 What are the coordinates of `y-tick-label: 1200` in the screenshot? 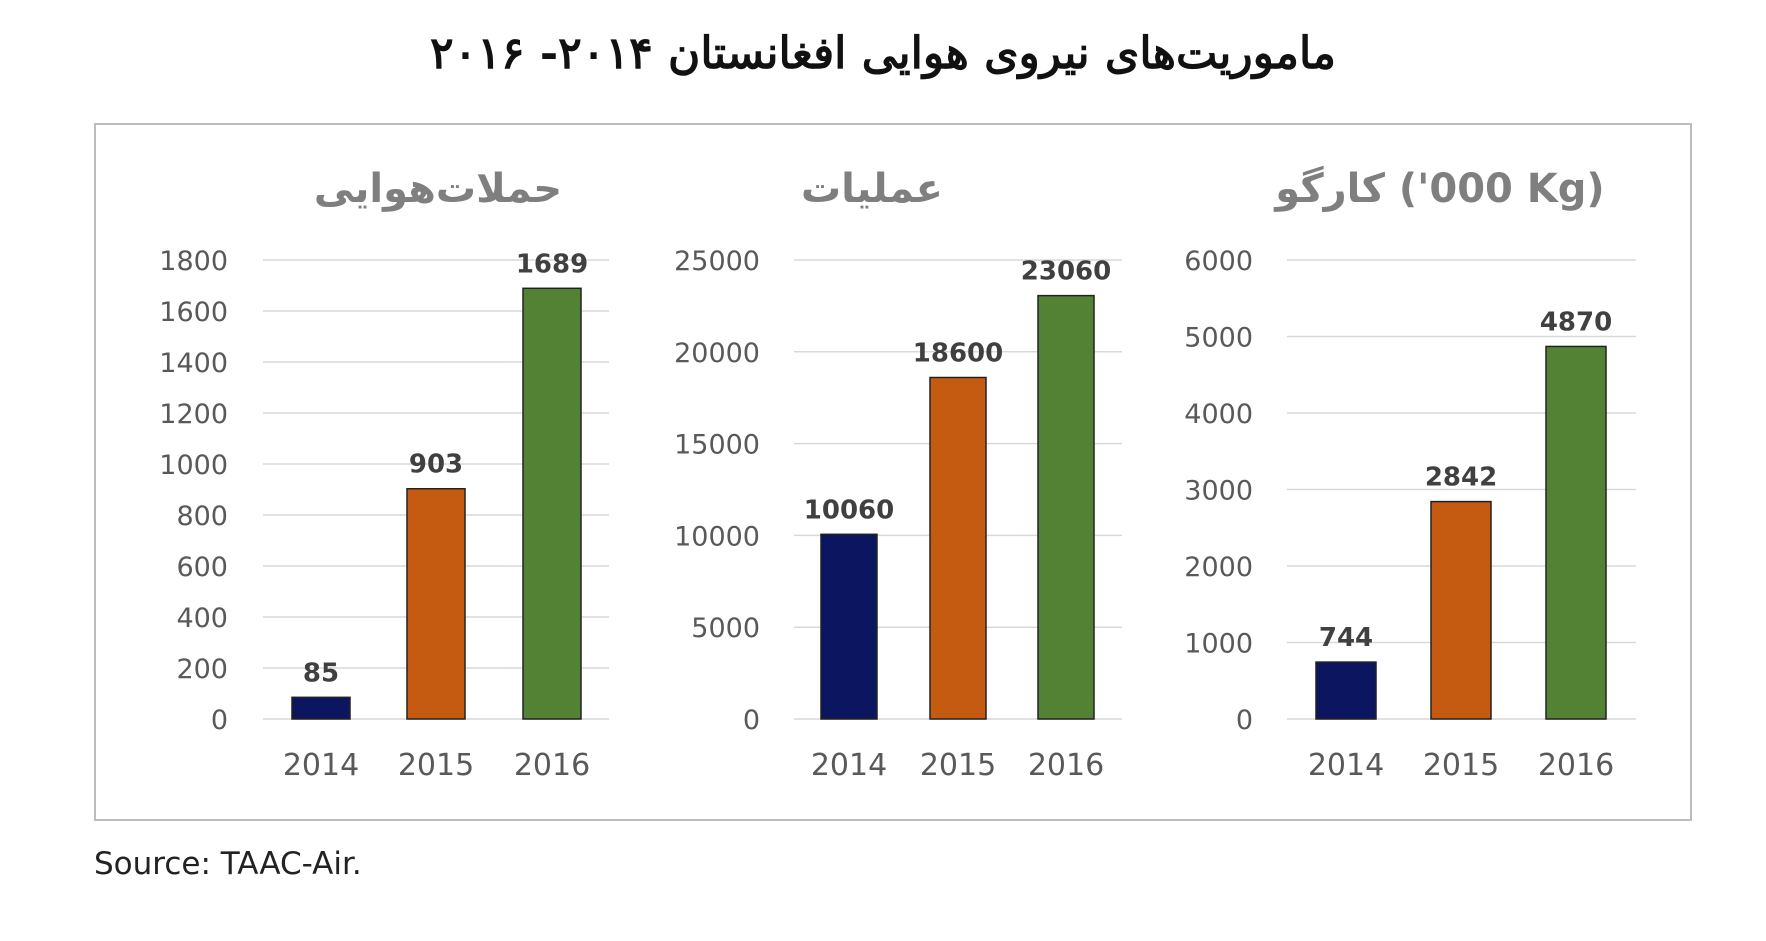 It's located at (193, 414).